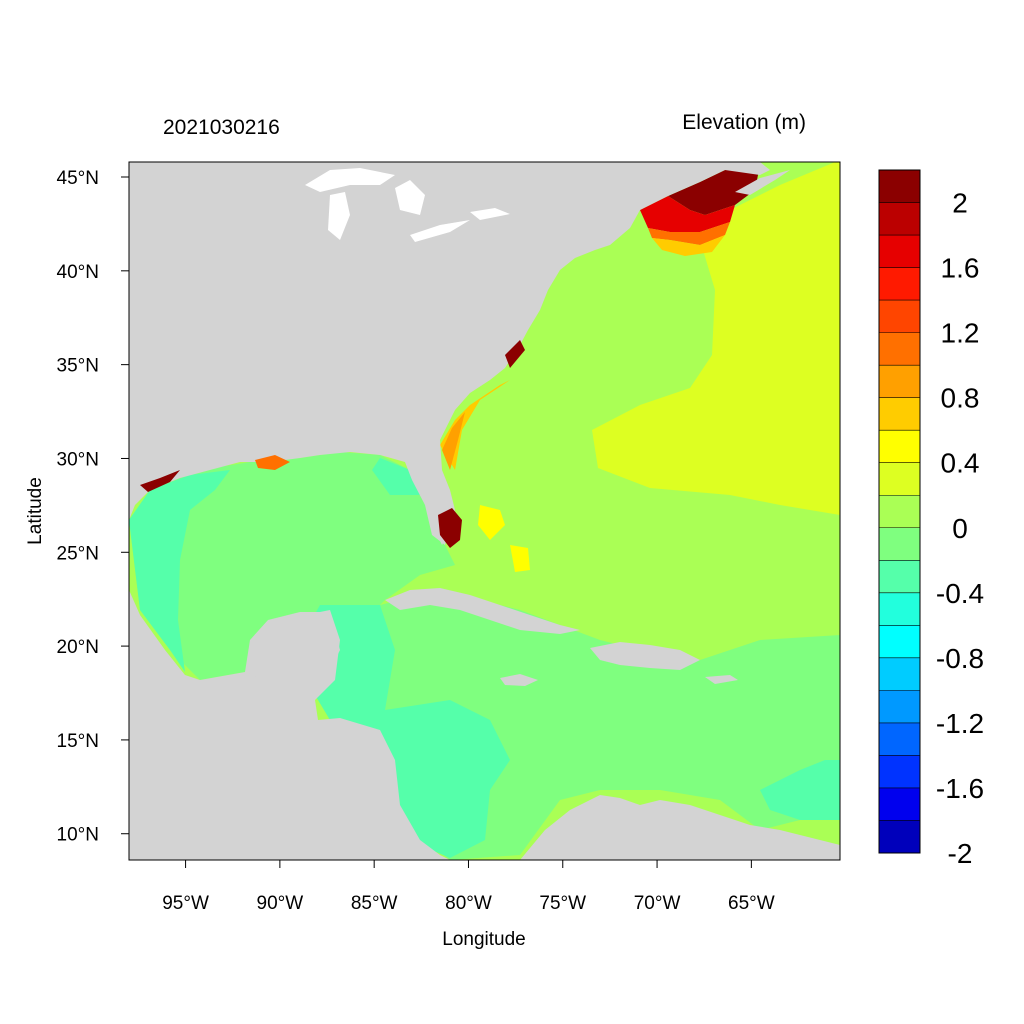 The height and width of the screenshot is (1024, 1024). What do you see at coordinates (960, 658) in the screenshot?
I see `colorbar-tick-label: -0.8` at bounding box center [960, 658].